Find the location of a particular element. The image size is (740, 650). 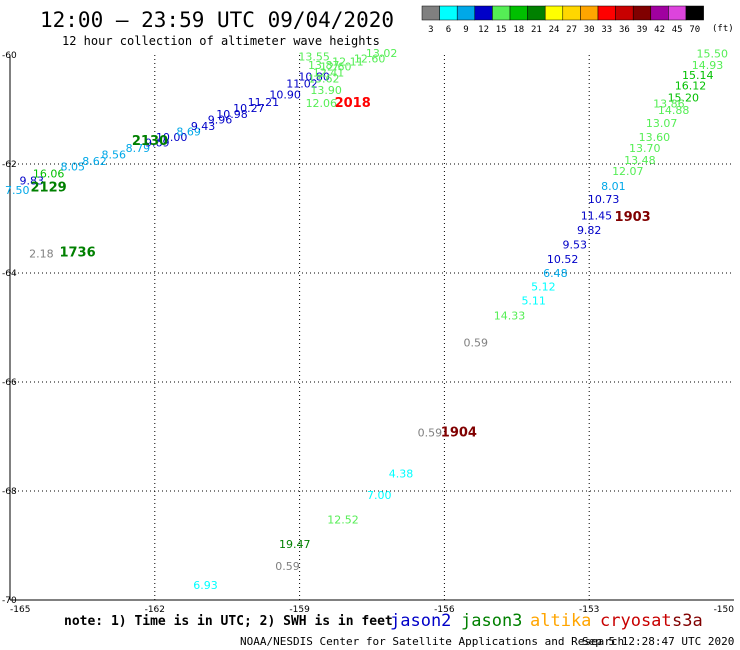

legend-label: 27 is located at coordinates (571, 30).